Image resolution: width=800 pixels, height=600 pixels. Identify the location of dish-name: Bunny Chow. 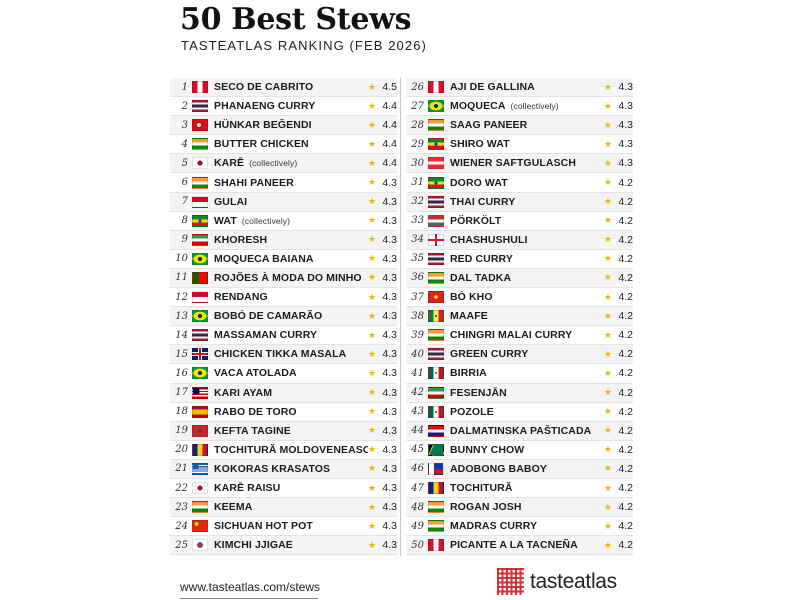
(527, 450).